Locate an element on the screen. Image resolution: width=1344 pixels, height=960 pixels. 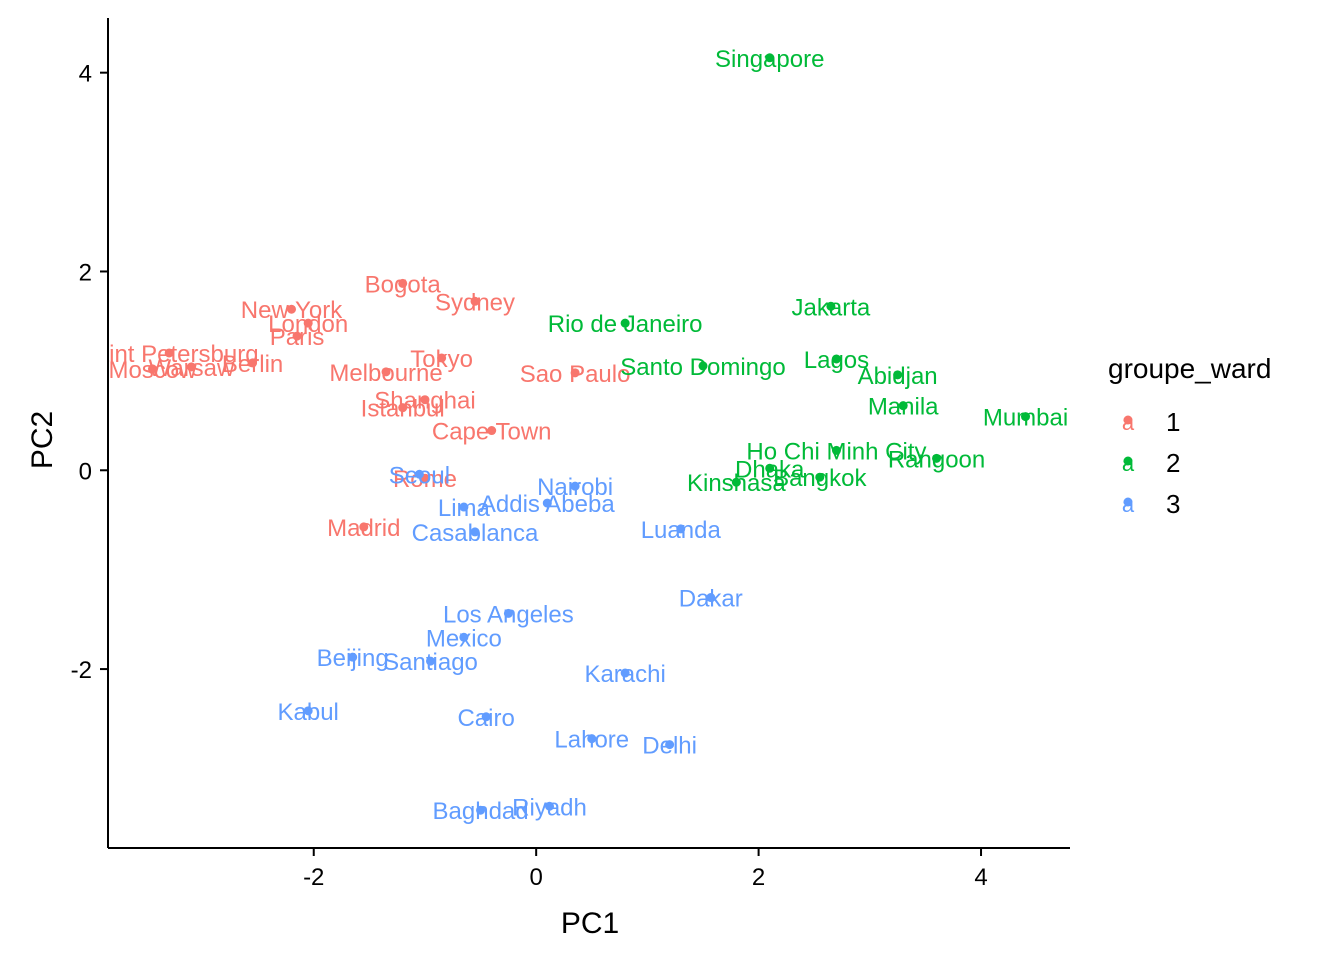
data-point-group: Lima is located at coordinates (464, 508).